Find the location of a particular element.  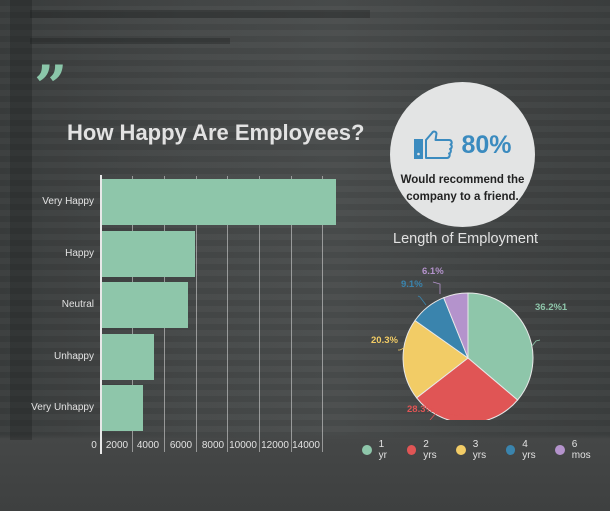

x-tick-label: 6000 is located at coordinates (181, 445).